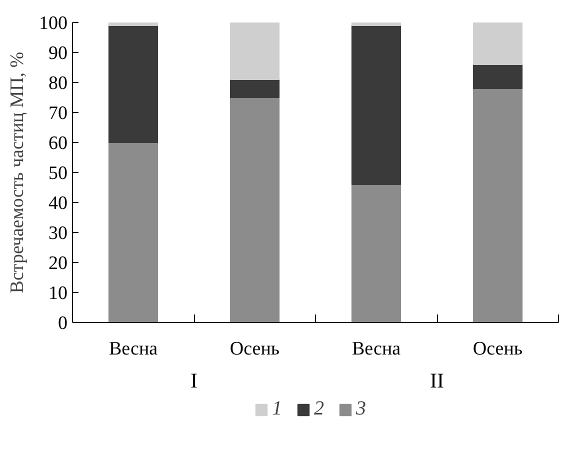 The image size is (575, 473). I want to click on legend-label: 2, so click(319, 409).